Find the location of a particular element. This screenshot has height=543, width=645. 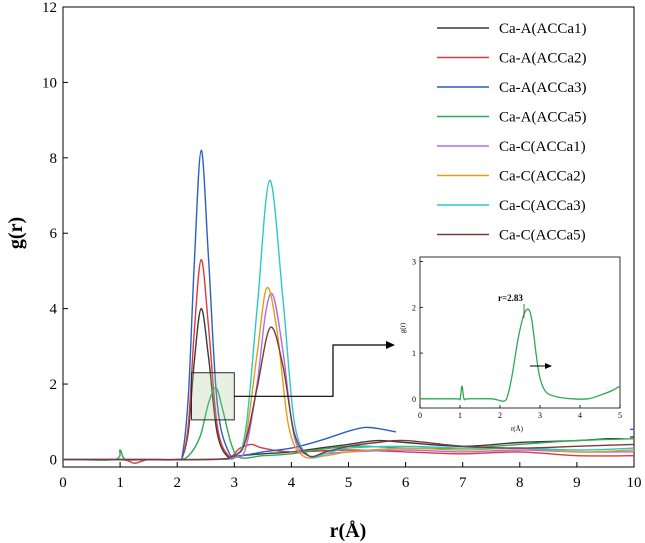

y-tick-label: 4 is located at coordinates (54, 310).